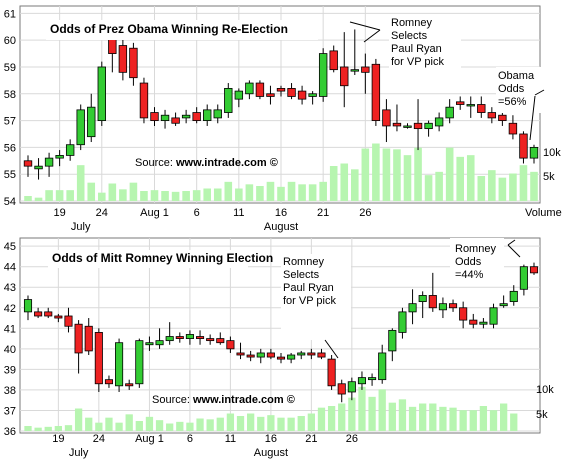 This screenshot has width=569, height=462. What do you see at coordinates (169, 29) in the screenshot?
I see `chart-title: Odds of Prez Obama Winning Re-Election` at bounding box center [169, 29].